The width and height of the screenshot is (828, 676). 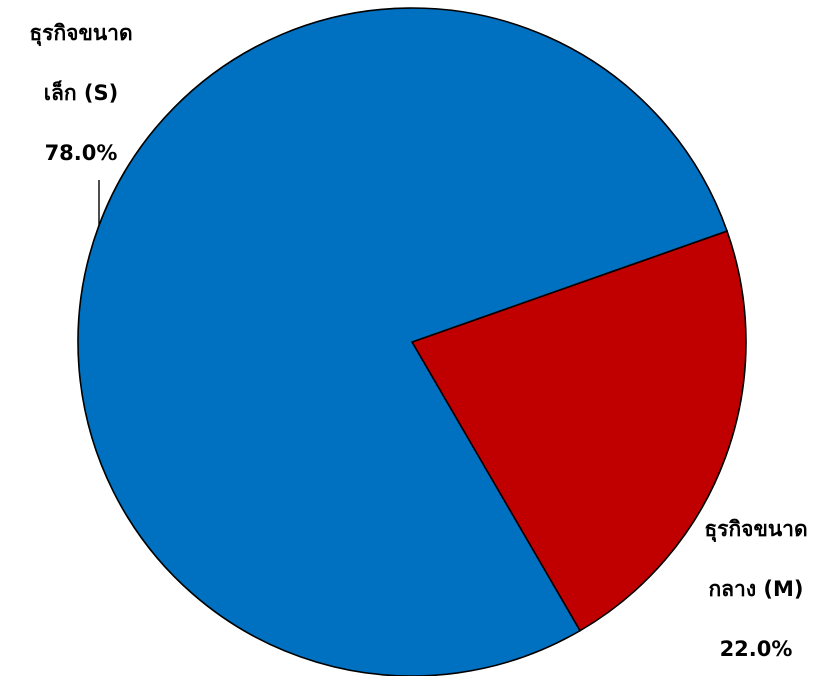 I want to click on label-small-line1: ธุรกิจขนาด, so click(x=81, y=33).